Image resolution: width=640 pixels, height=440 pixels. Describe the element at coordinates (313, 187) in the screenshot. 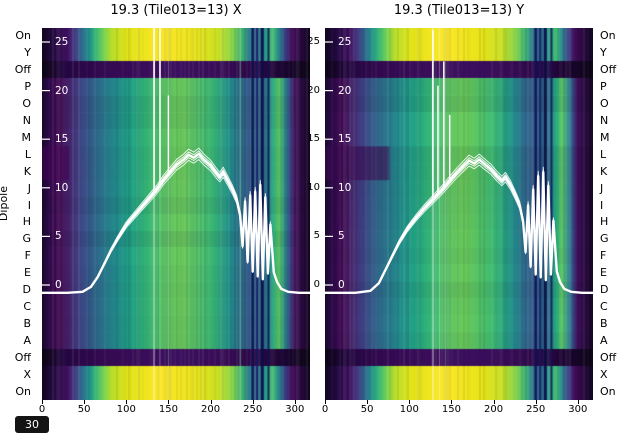

I see `db-tick-label-gap: 10` at that location.